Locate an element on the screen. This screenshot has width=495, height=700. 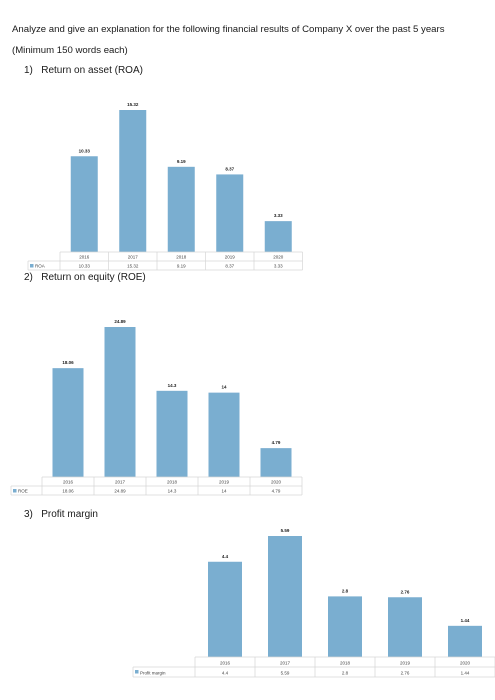
question-3-number: 3) is located at coordinates (28, 514).